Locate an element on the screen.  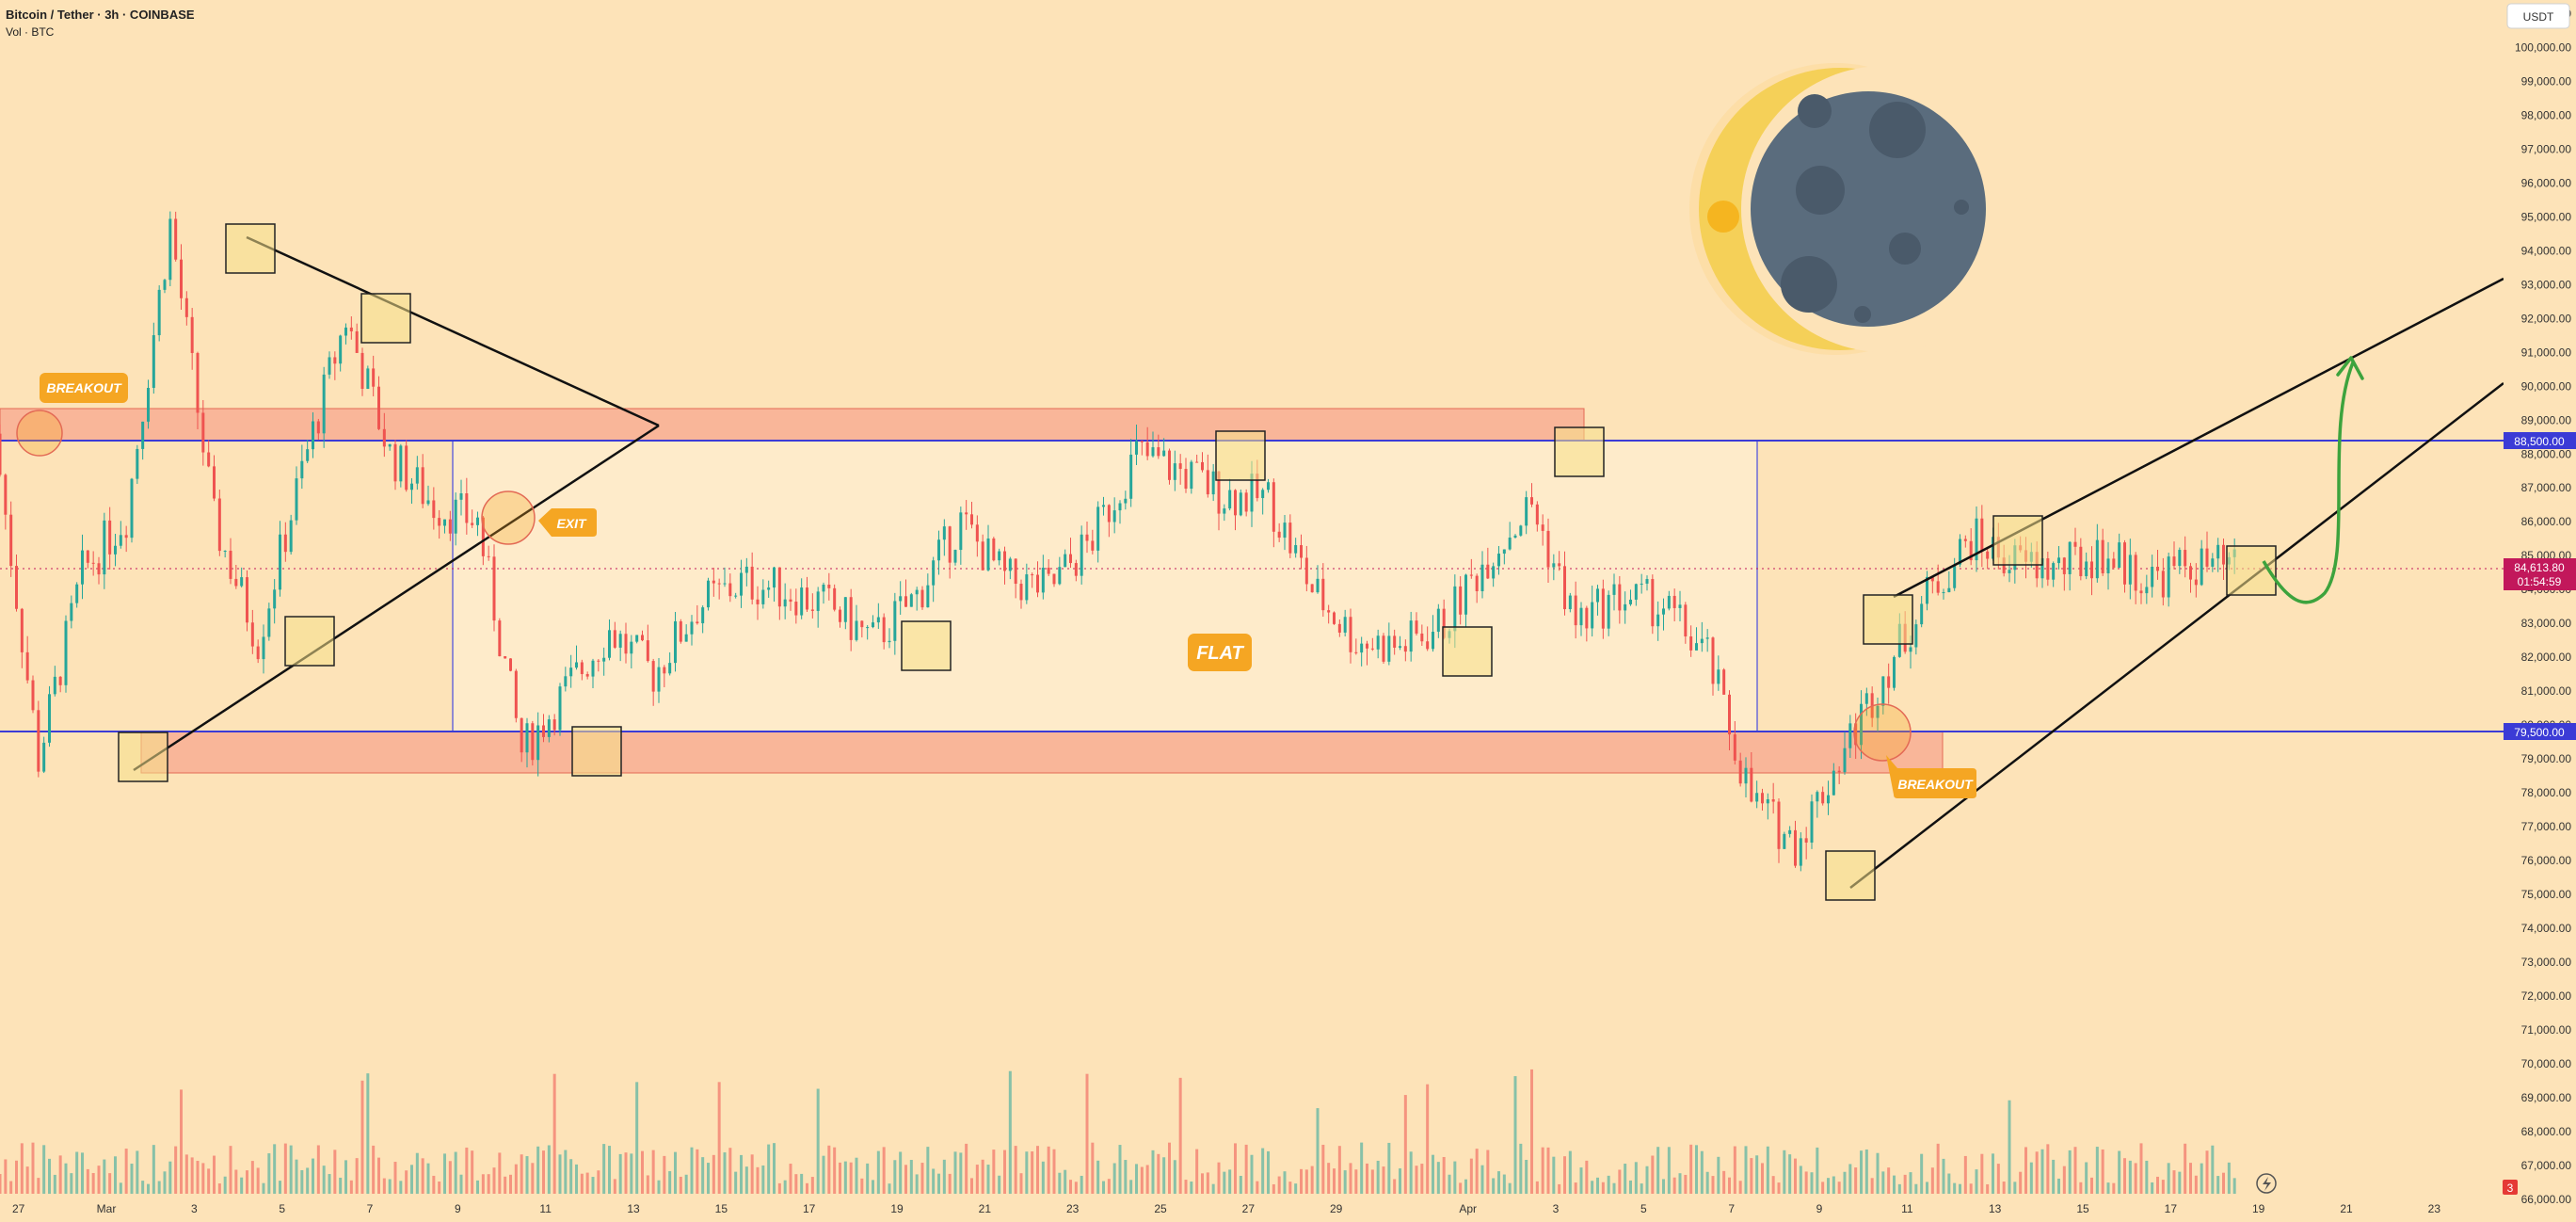
arrow-head-icon is located at coordinates (2350, 368).